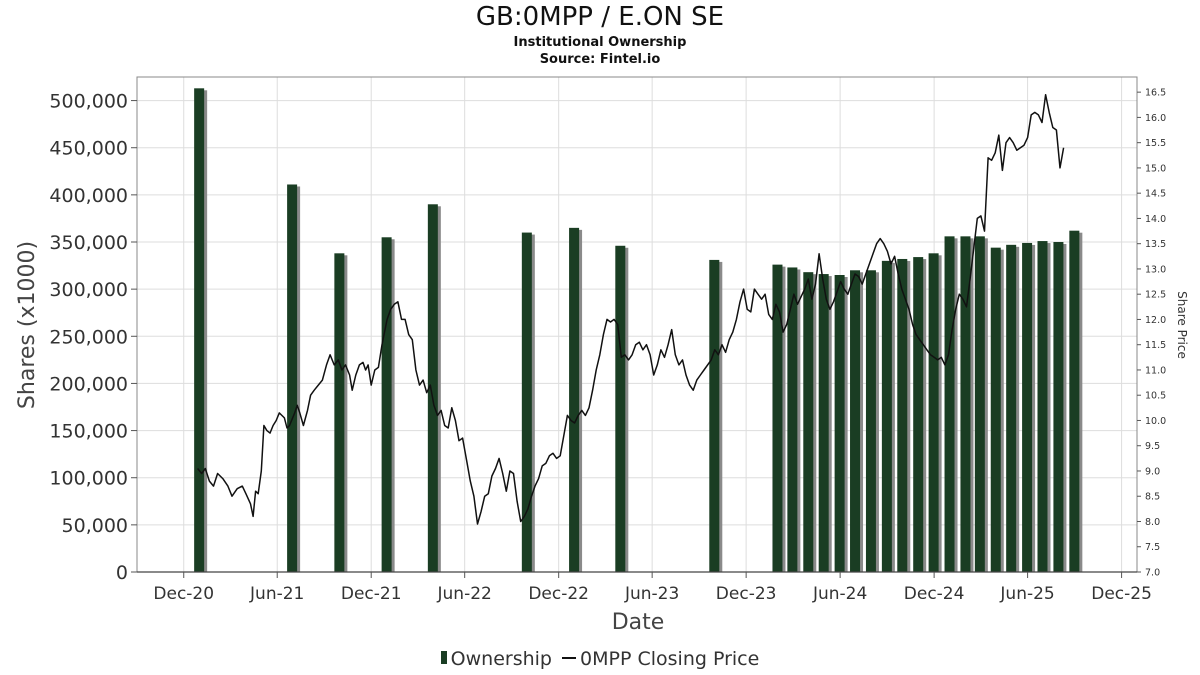 The height and width of the screenshot is (675, 1200). What do you see at coordinates (1155, 345) in the screenshot?
I see `y2-tick-label: 11.5` at bounding box center [1155, 345].